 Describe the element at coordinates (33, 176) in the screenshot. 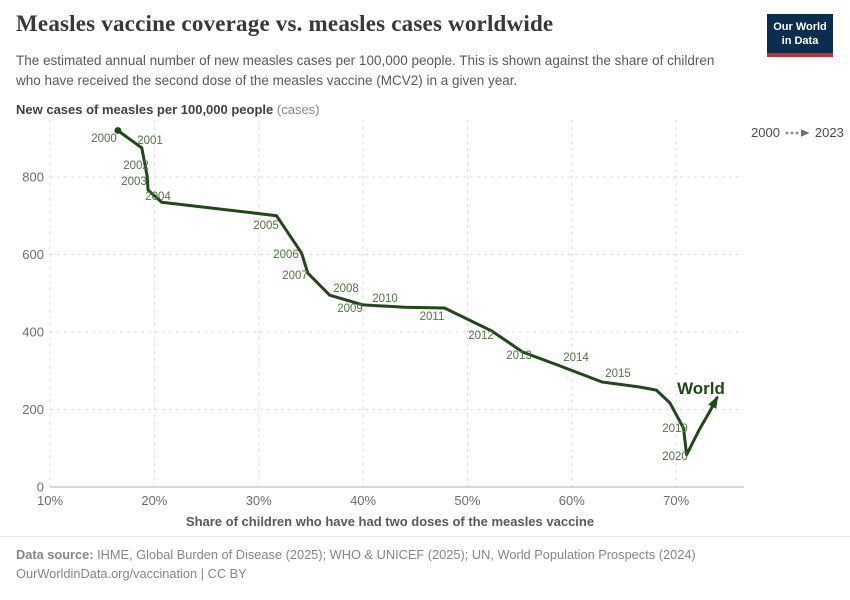

I see `y-tick-label: 800` at that location.